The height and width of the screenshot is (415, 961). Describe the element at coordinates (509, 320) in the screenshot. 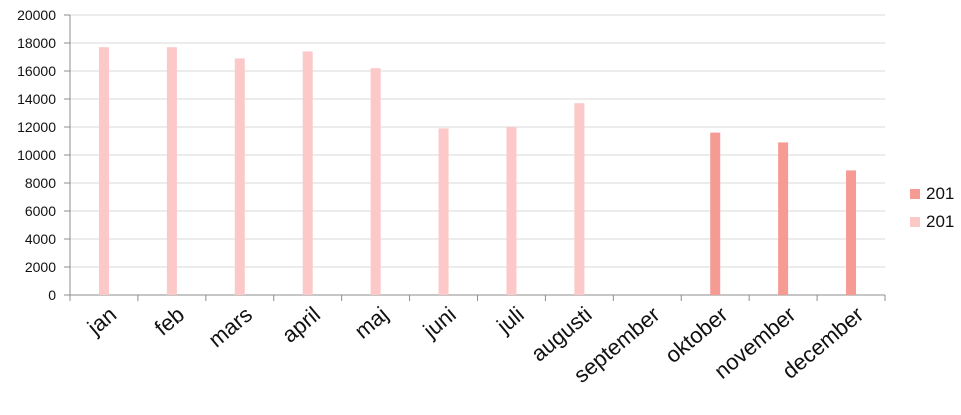

I see `x-tick-label-juli: juli` at that location.